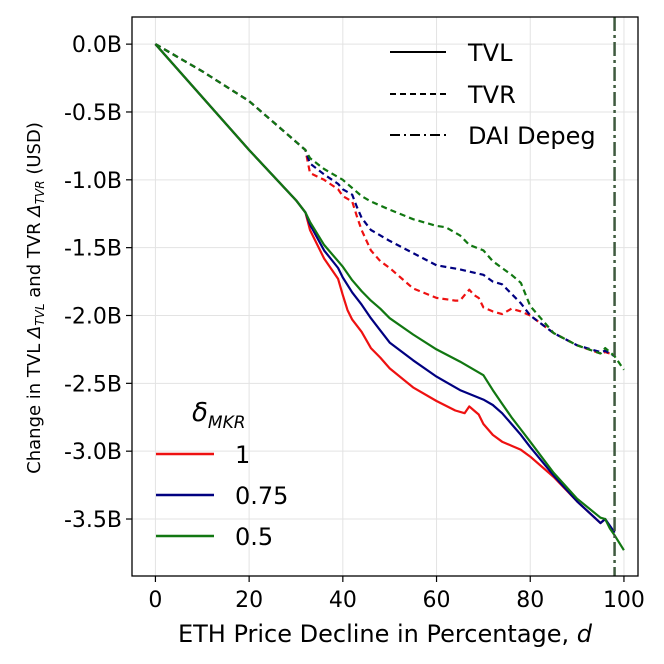  I want to click on y-axis-title: Change in TVL ΔTVL and TVR ΔTVR (USD), so click(35, 298).